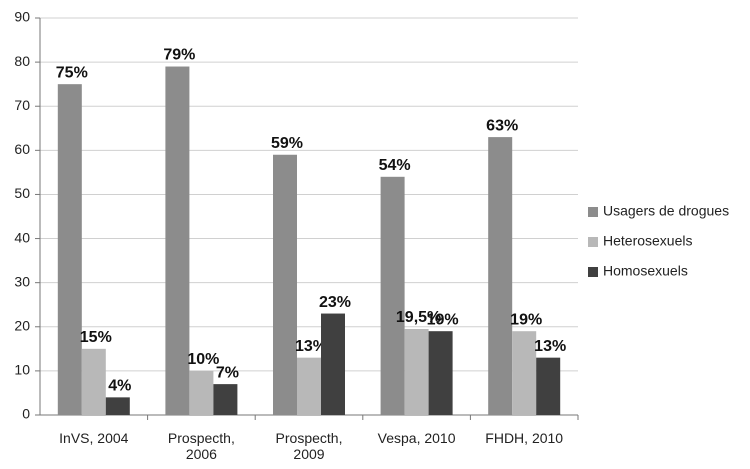 The height and width of the screenshot is (469, 750). Describe the element at coordinates (666, 211) in the screenshot. I see `legend-label: Usagers de drogues` at that location.